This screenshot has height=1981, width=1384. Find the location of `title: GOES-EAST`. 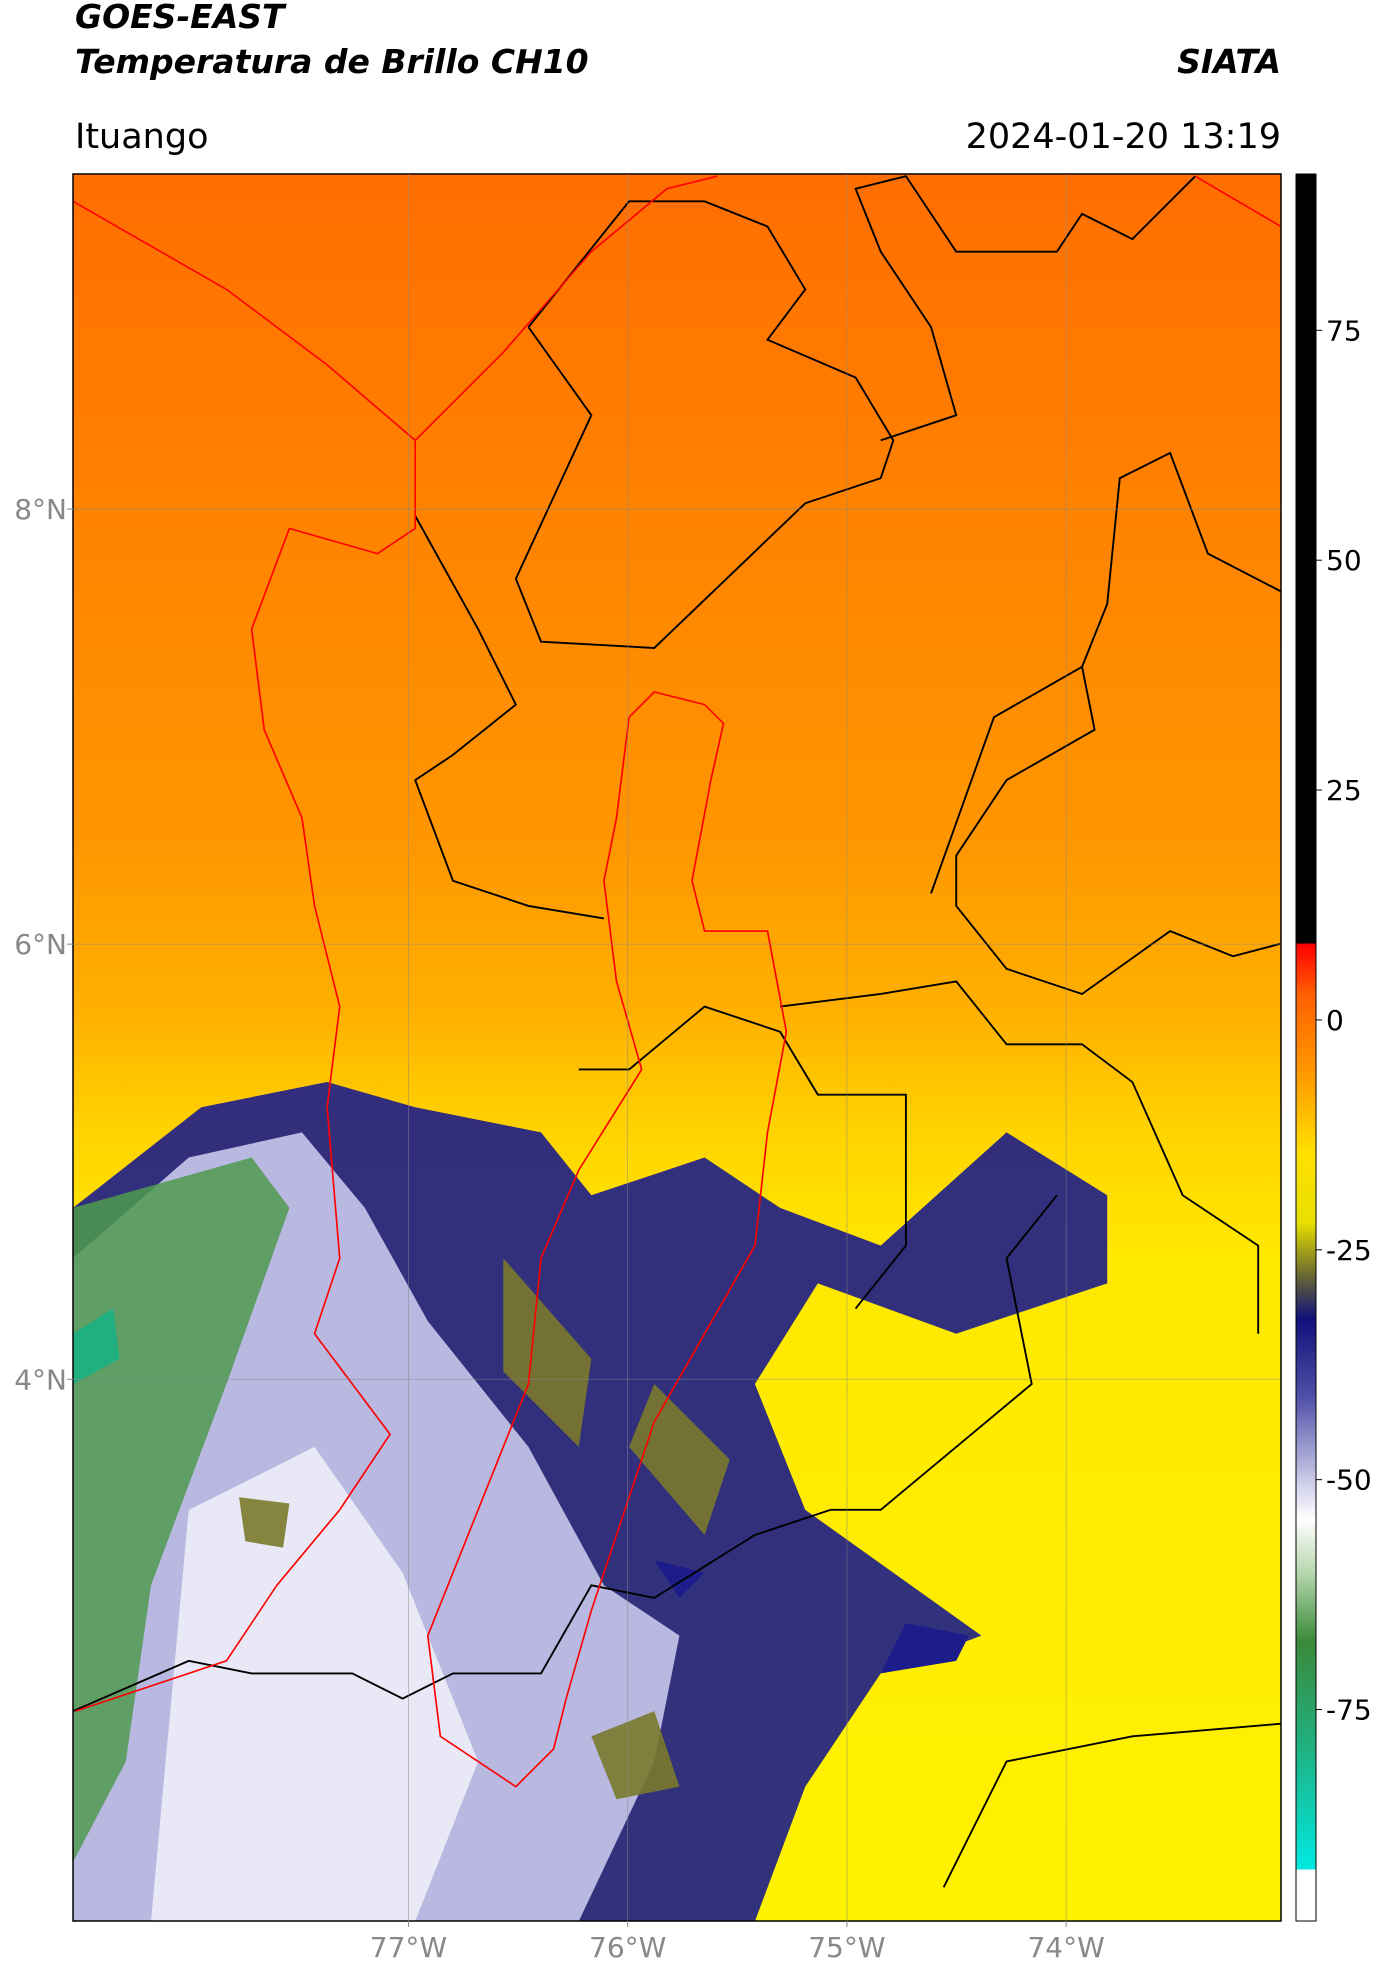

title: GOES-EAST is located at coordinates (181, 18).